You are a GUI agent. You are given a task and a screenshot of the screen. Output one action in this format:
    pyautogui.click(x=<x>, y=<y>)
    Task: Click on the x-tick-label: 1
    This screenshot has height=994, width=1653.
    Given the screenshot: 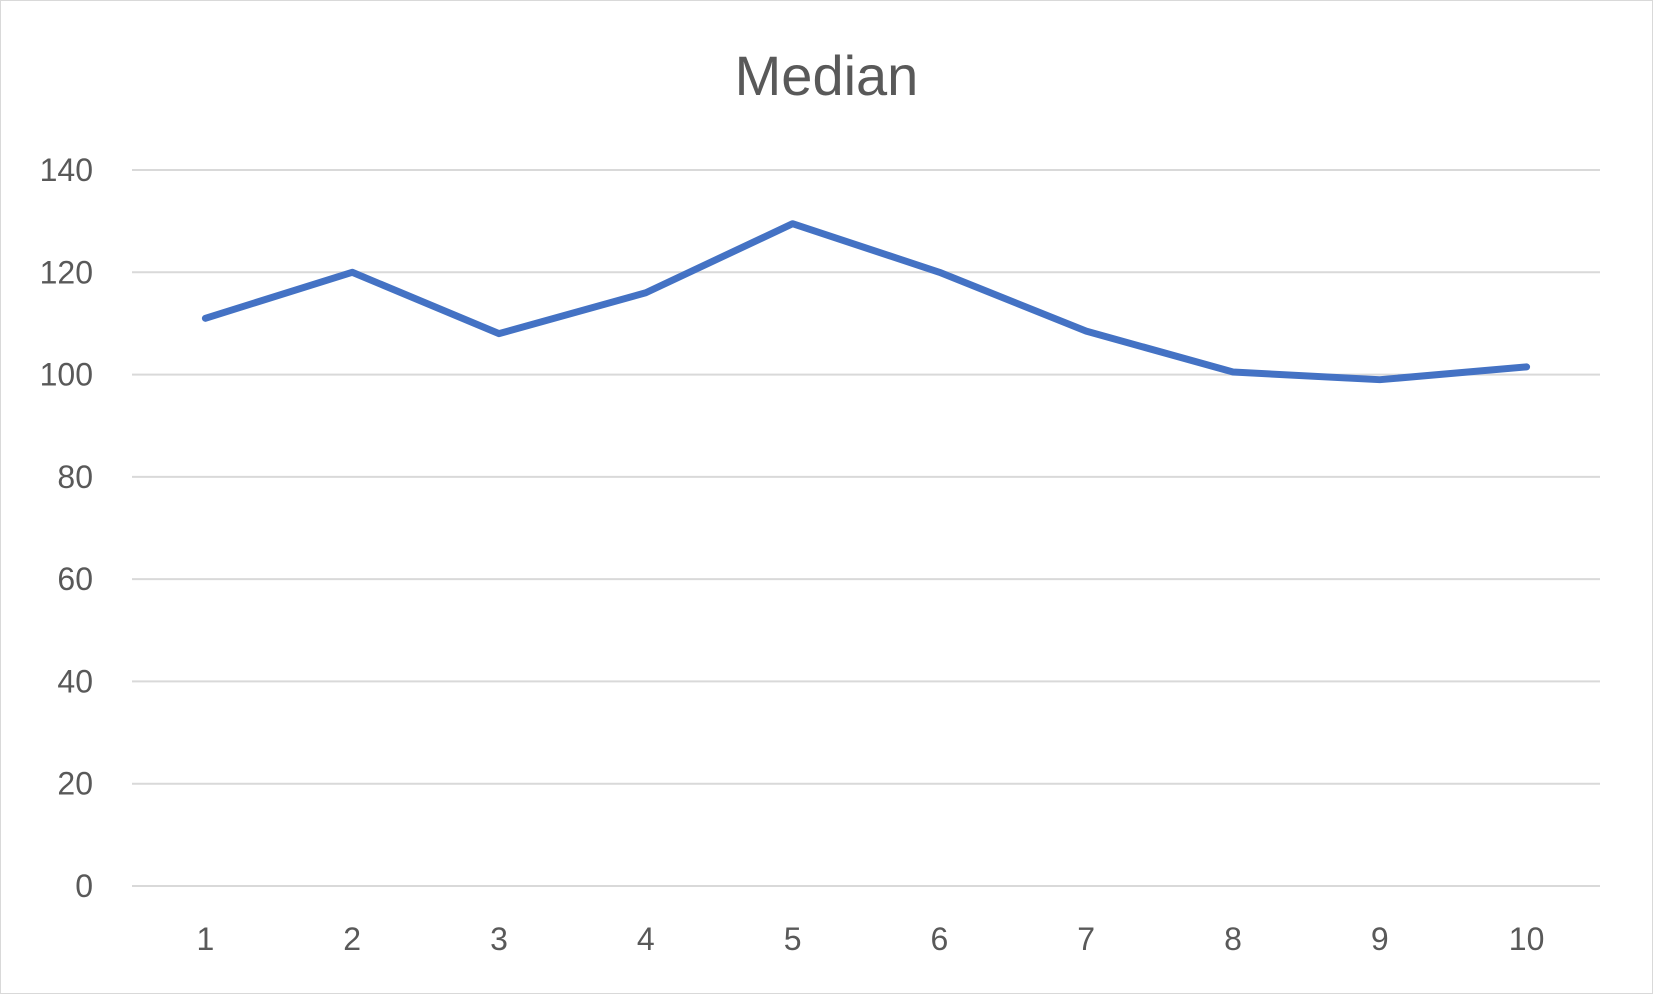 What is the action you would take?
    pyautogui.click(x=206, y=939)
    